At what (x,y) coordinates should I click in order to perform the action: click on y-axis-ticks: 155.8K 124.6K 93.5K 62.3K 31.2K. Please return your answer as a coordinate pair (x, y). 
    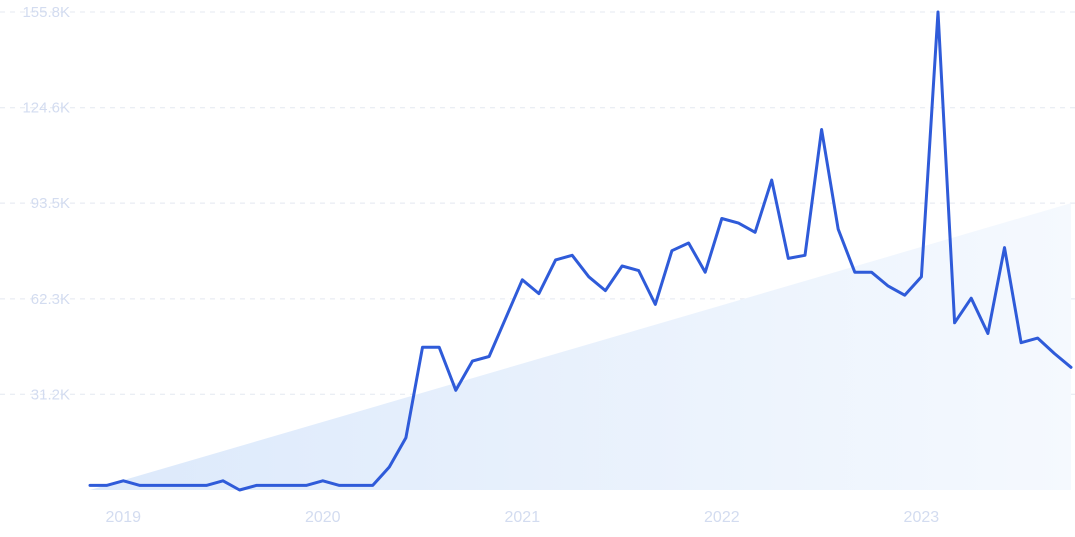
    Looking at the image, I should click on (46, 203).